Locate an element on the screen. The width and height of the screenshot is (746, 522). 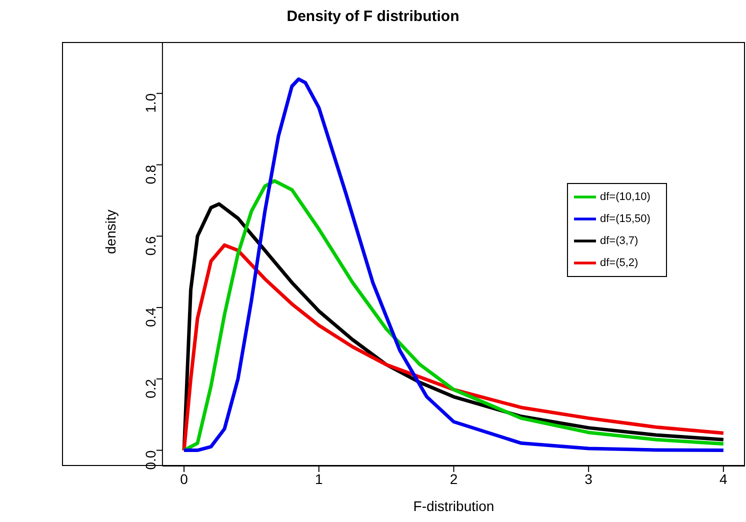
y-tick-label: 0.4 is located at coordinates (150, 317).